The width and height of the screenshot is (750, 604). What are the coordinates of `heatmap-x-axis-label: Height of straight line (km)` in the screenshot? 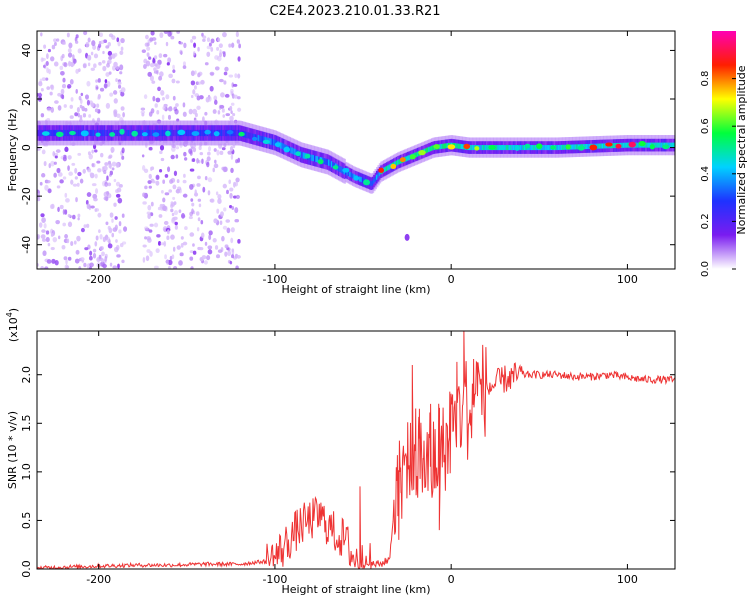 It's located at (355, 289).